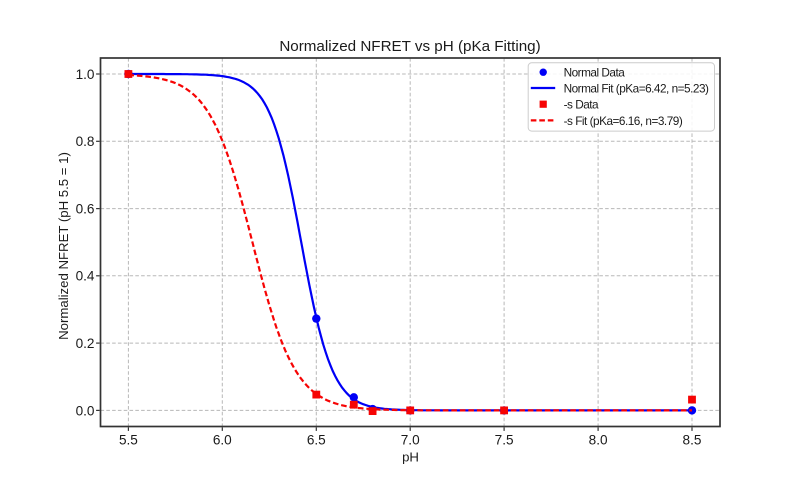  What do you see at coordinates (623, 121) in the screenshot?
I see `svg-text: -s Fit (pKa=6.16, n=3.79)` at bounding box center [623, 121].